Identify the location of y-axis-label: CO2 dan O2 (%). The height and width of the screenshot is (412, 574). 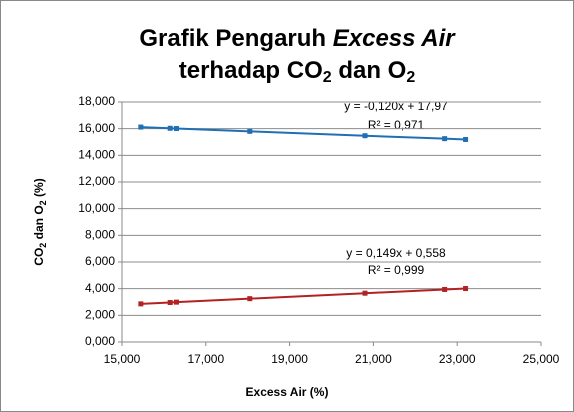
(40, 221).